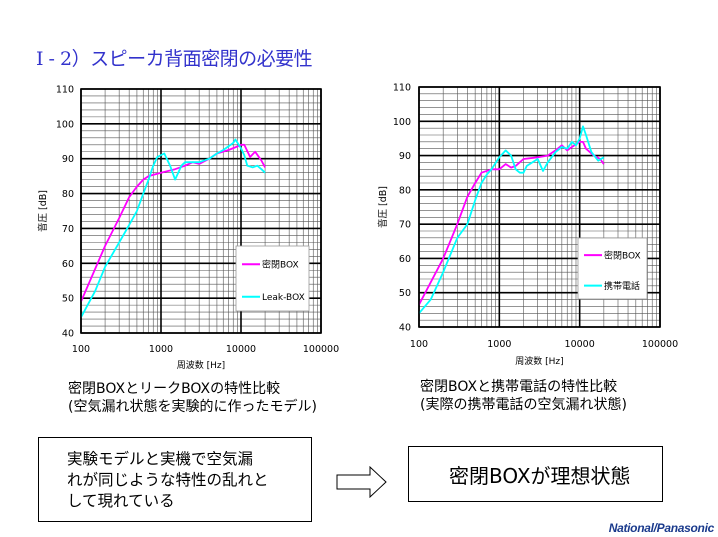 Image resolution: width=718 pixels, height=537 pixels. Describe the element at coordinates (192, 398) in the screenshot. I see `caption-left: 密閉BOXとリークBOXの特性比較 (空気漏れ状態を実験的に作ったモデル)` at that location.